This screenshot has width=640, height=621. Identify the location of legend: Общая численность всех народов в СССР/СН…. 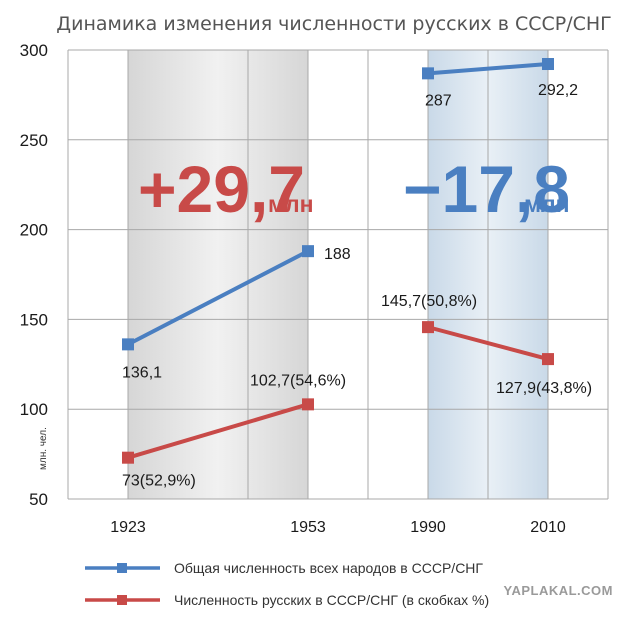
(287, 584).